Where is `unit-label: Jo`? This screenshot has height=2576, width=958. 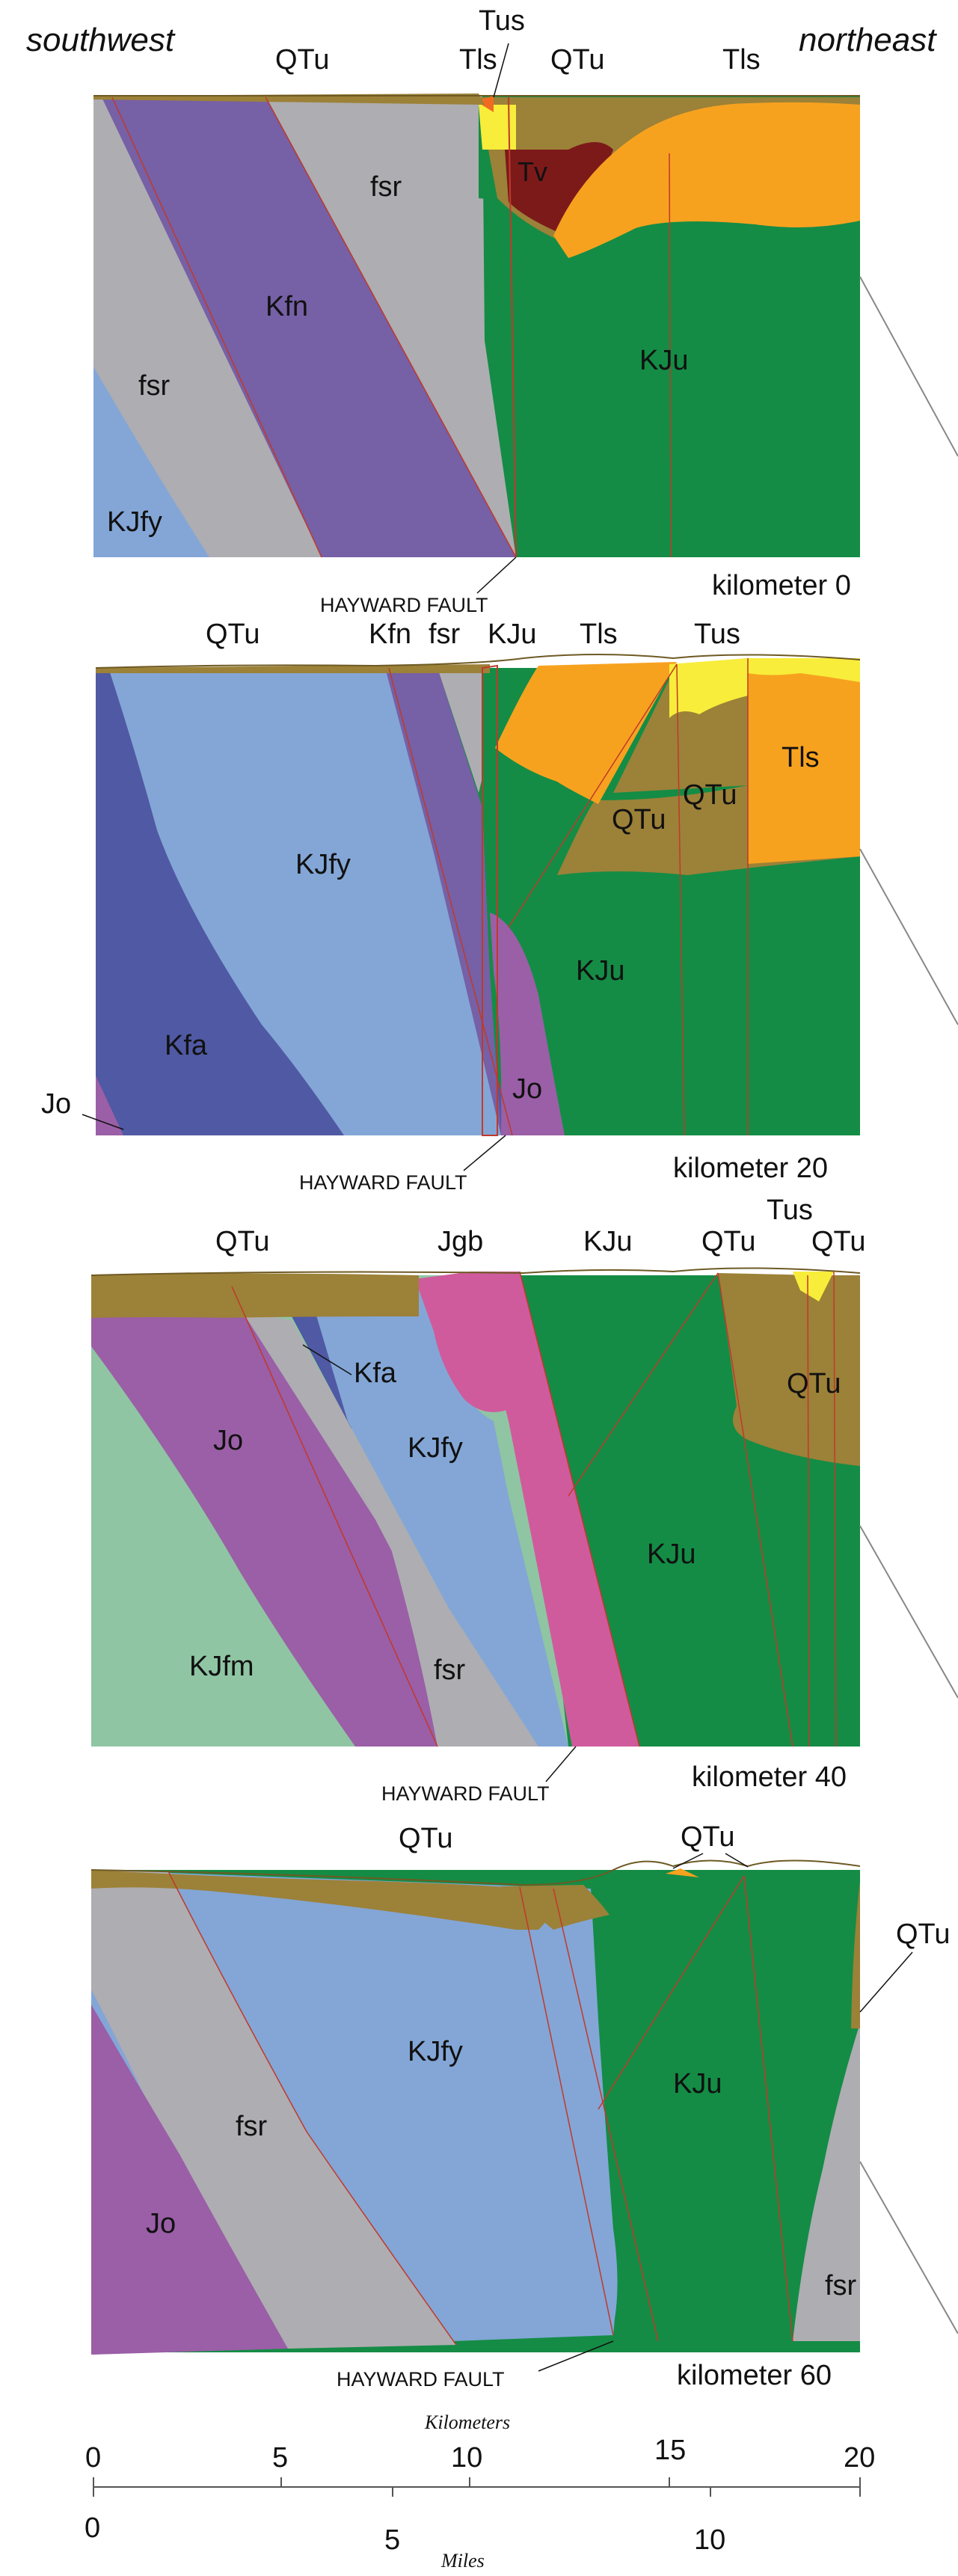
unit-label: Jo is located at coordinates (228, 1440).